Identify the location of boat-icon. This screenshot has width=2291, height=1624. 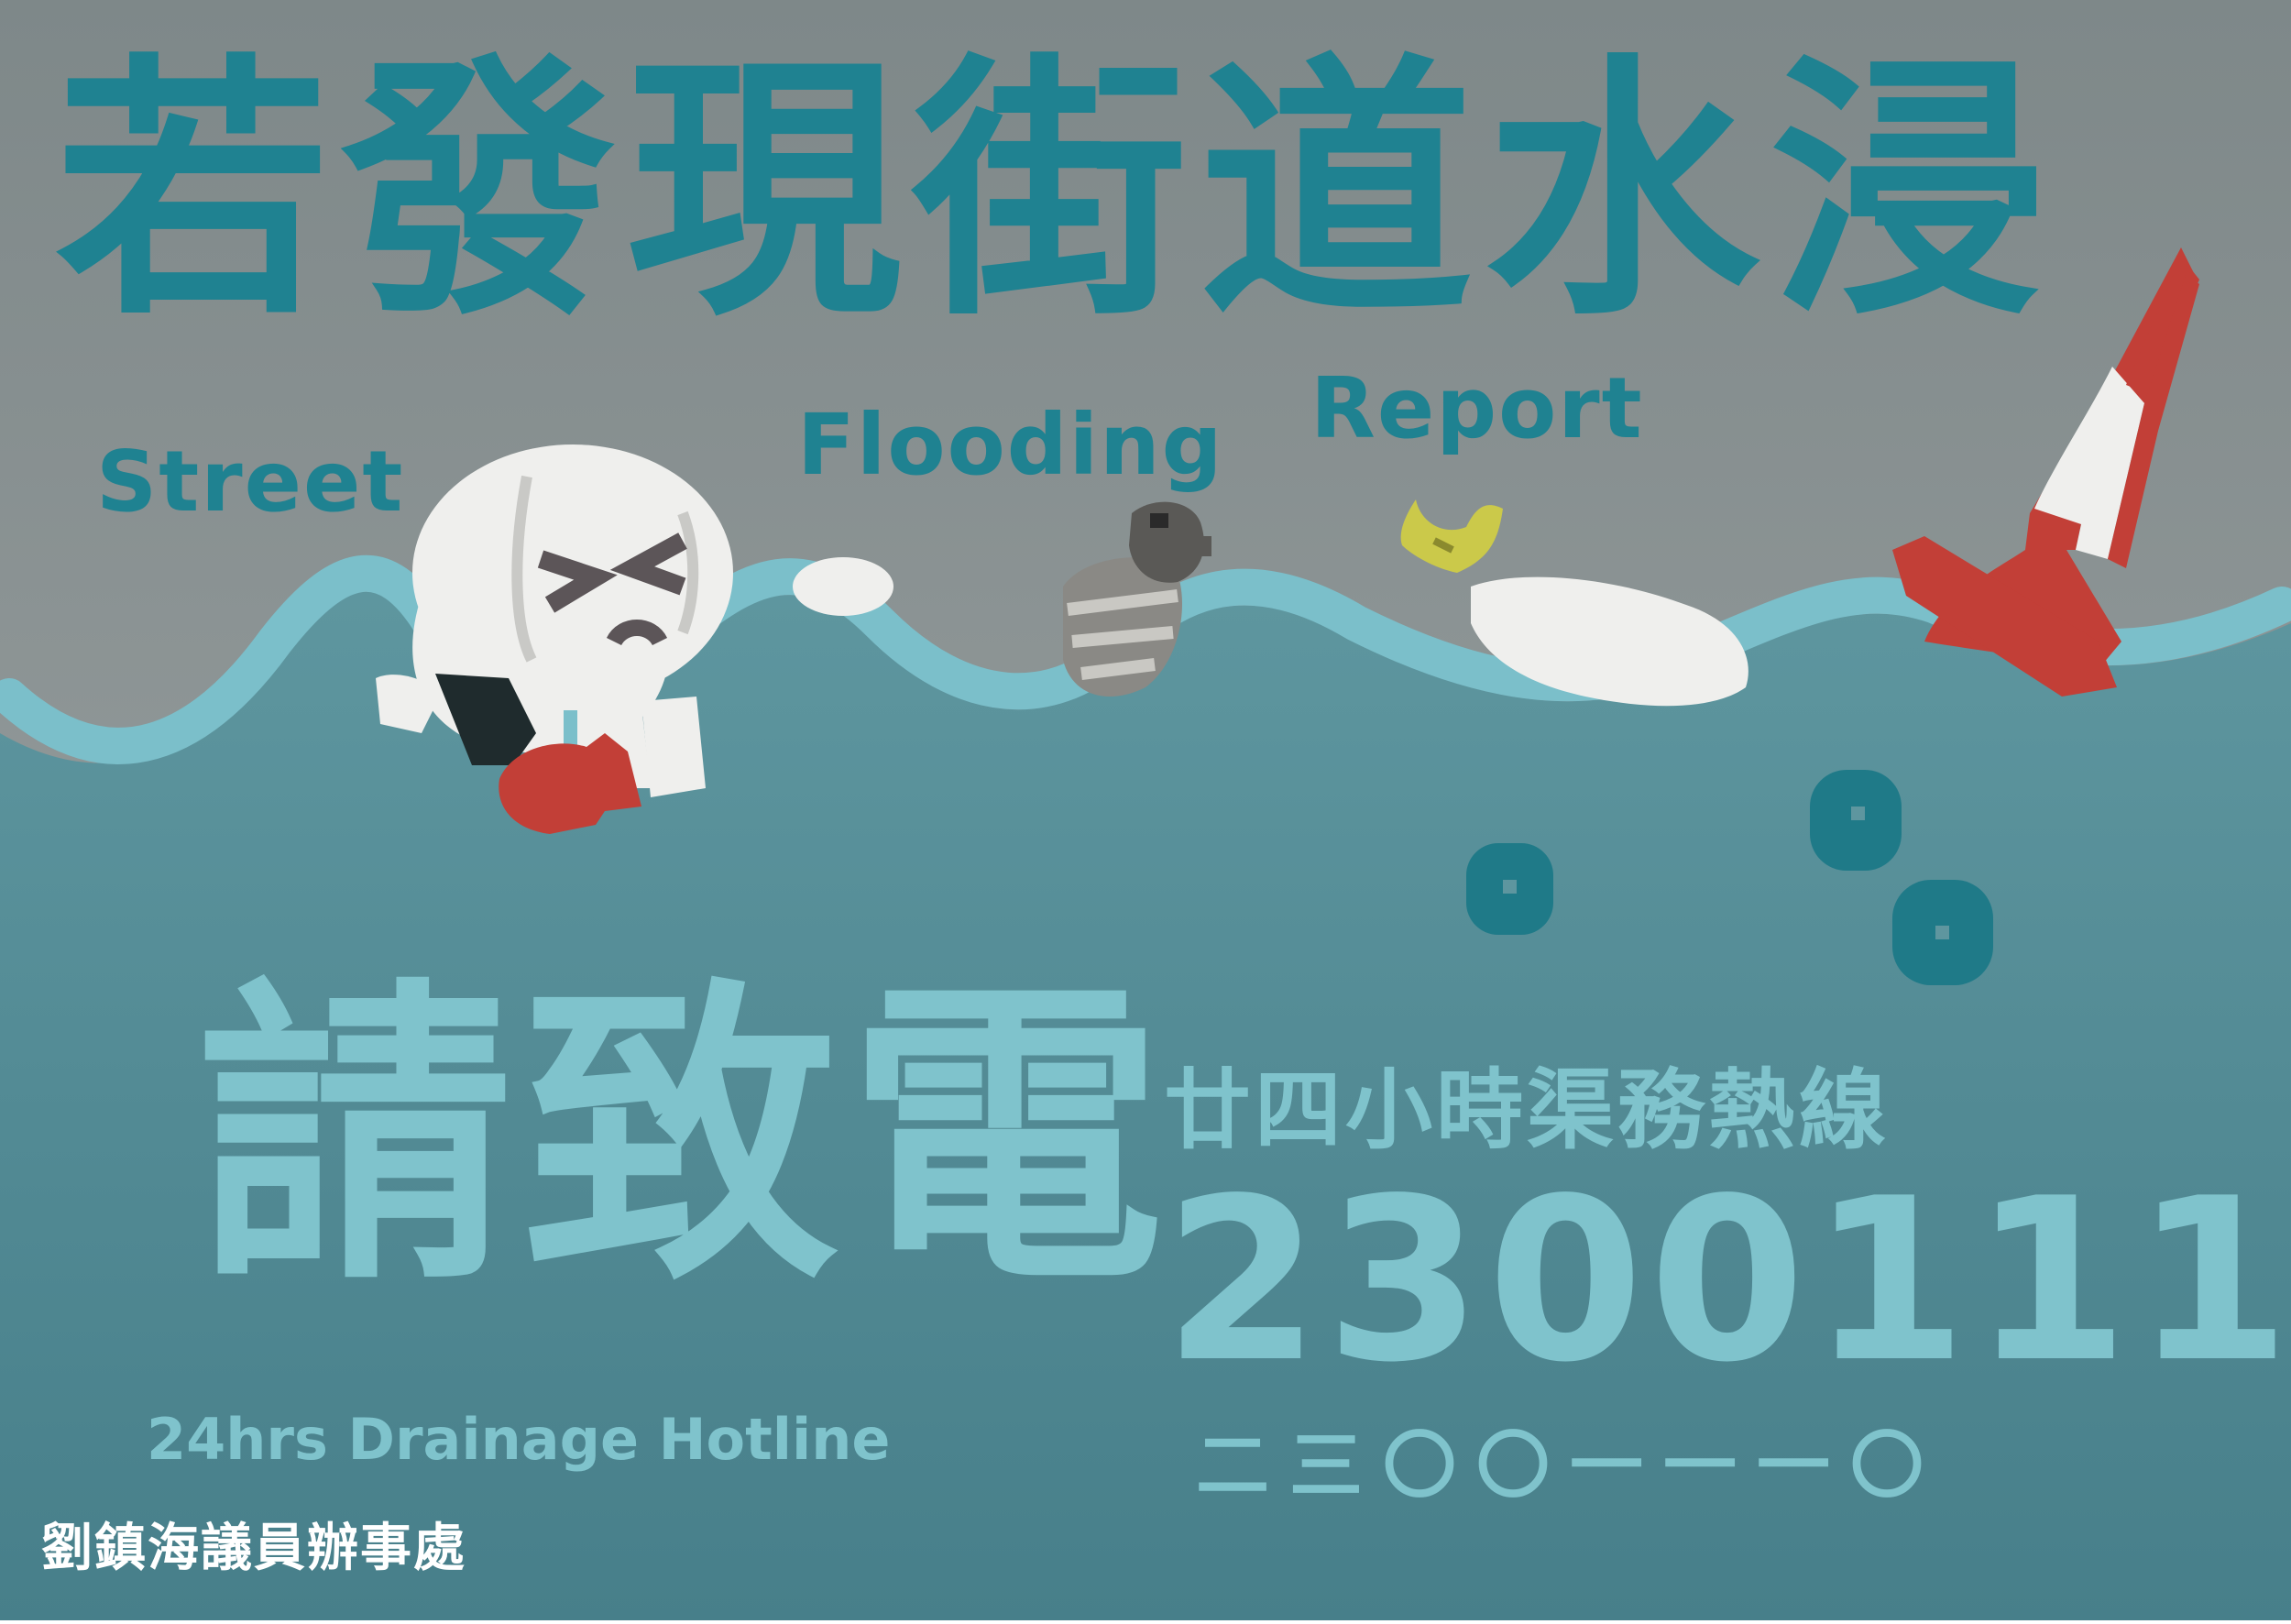
(1609, 641).